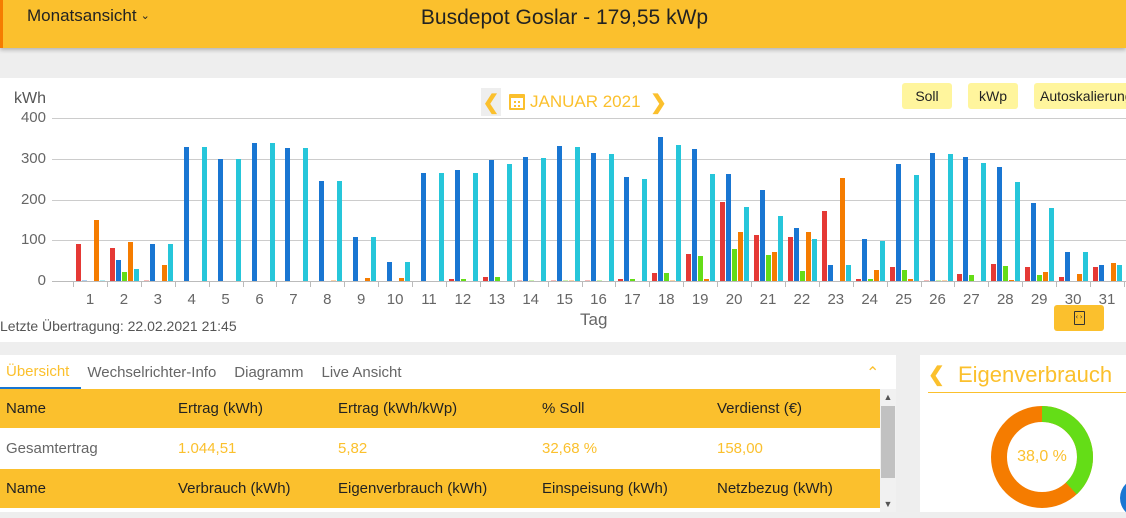 The image size is (1126, 518). Describe the element at coordinates (269, 372) in the screenshot. I see `tab-diagramm: Diagramm` at that location.